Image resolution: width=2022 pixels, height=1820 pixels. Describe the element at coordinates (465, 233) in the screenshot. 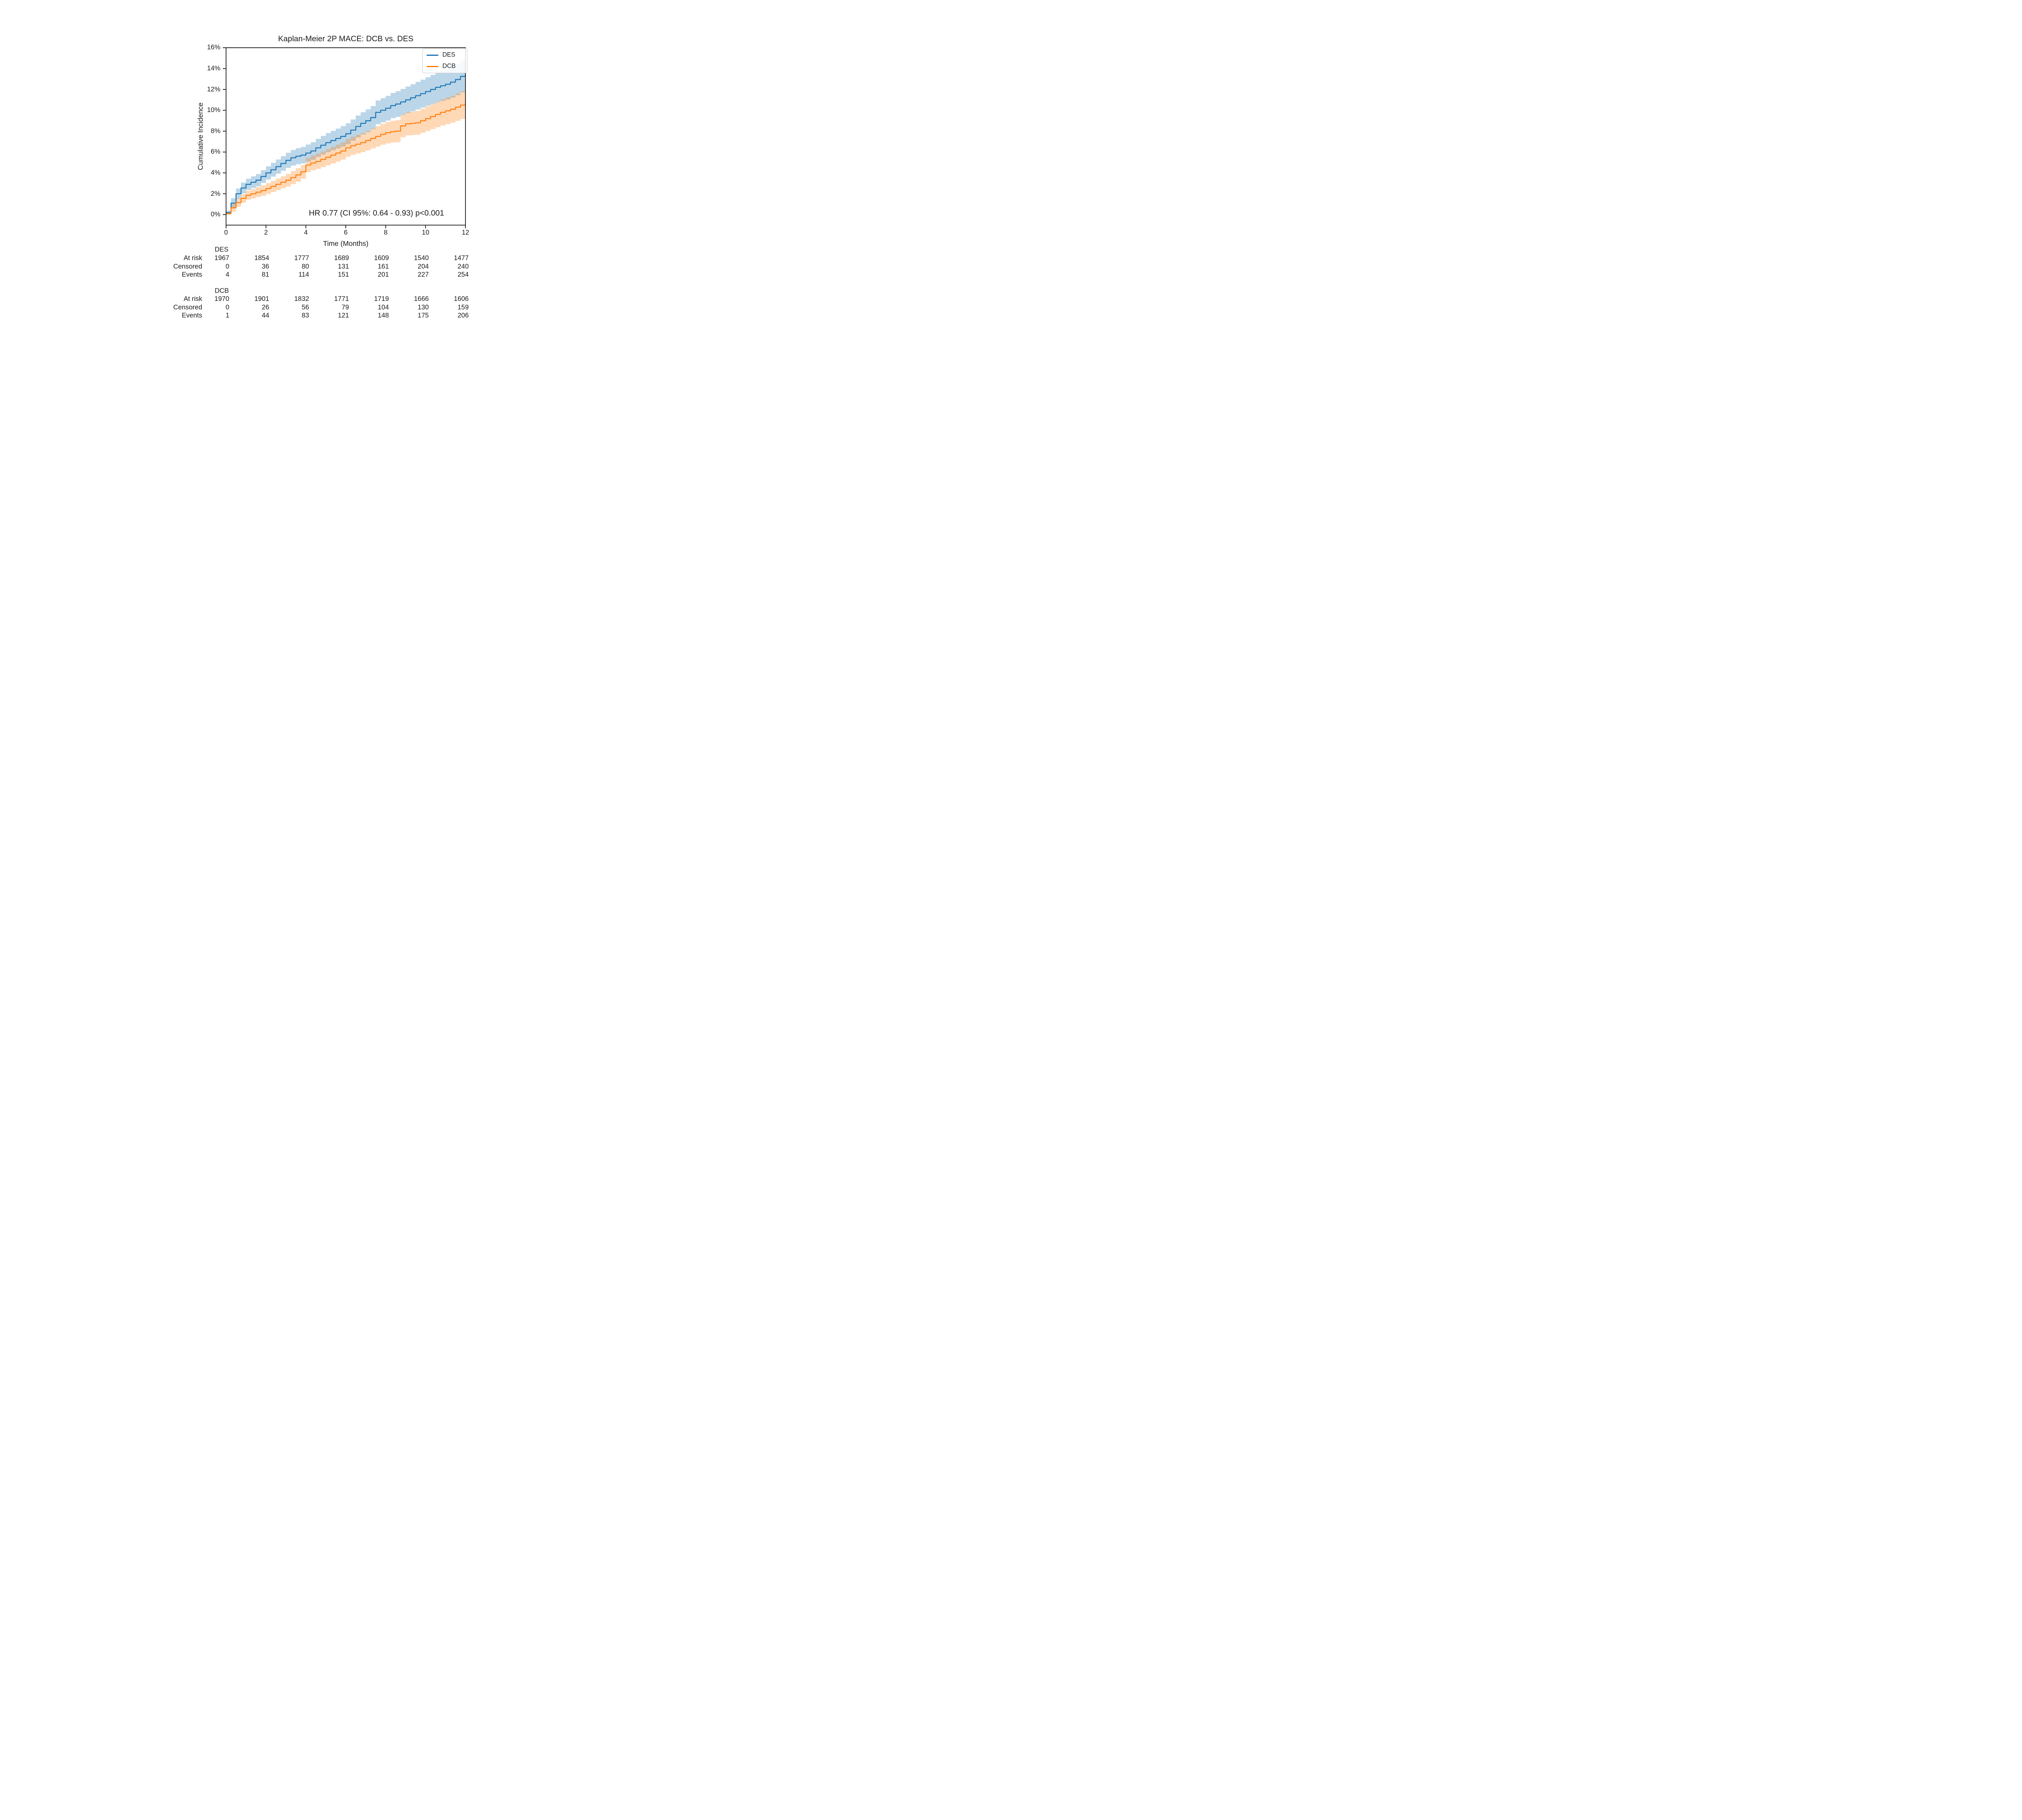

I see `x-tick-label: 12` at that location.